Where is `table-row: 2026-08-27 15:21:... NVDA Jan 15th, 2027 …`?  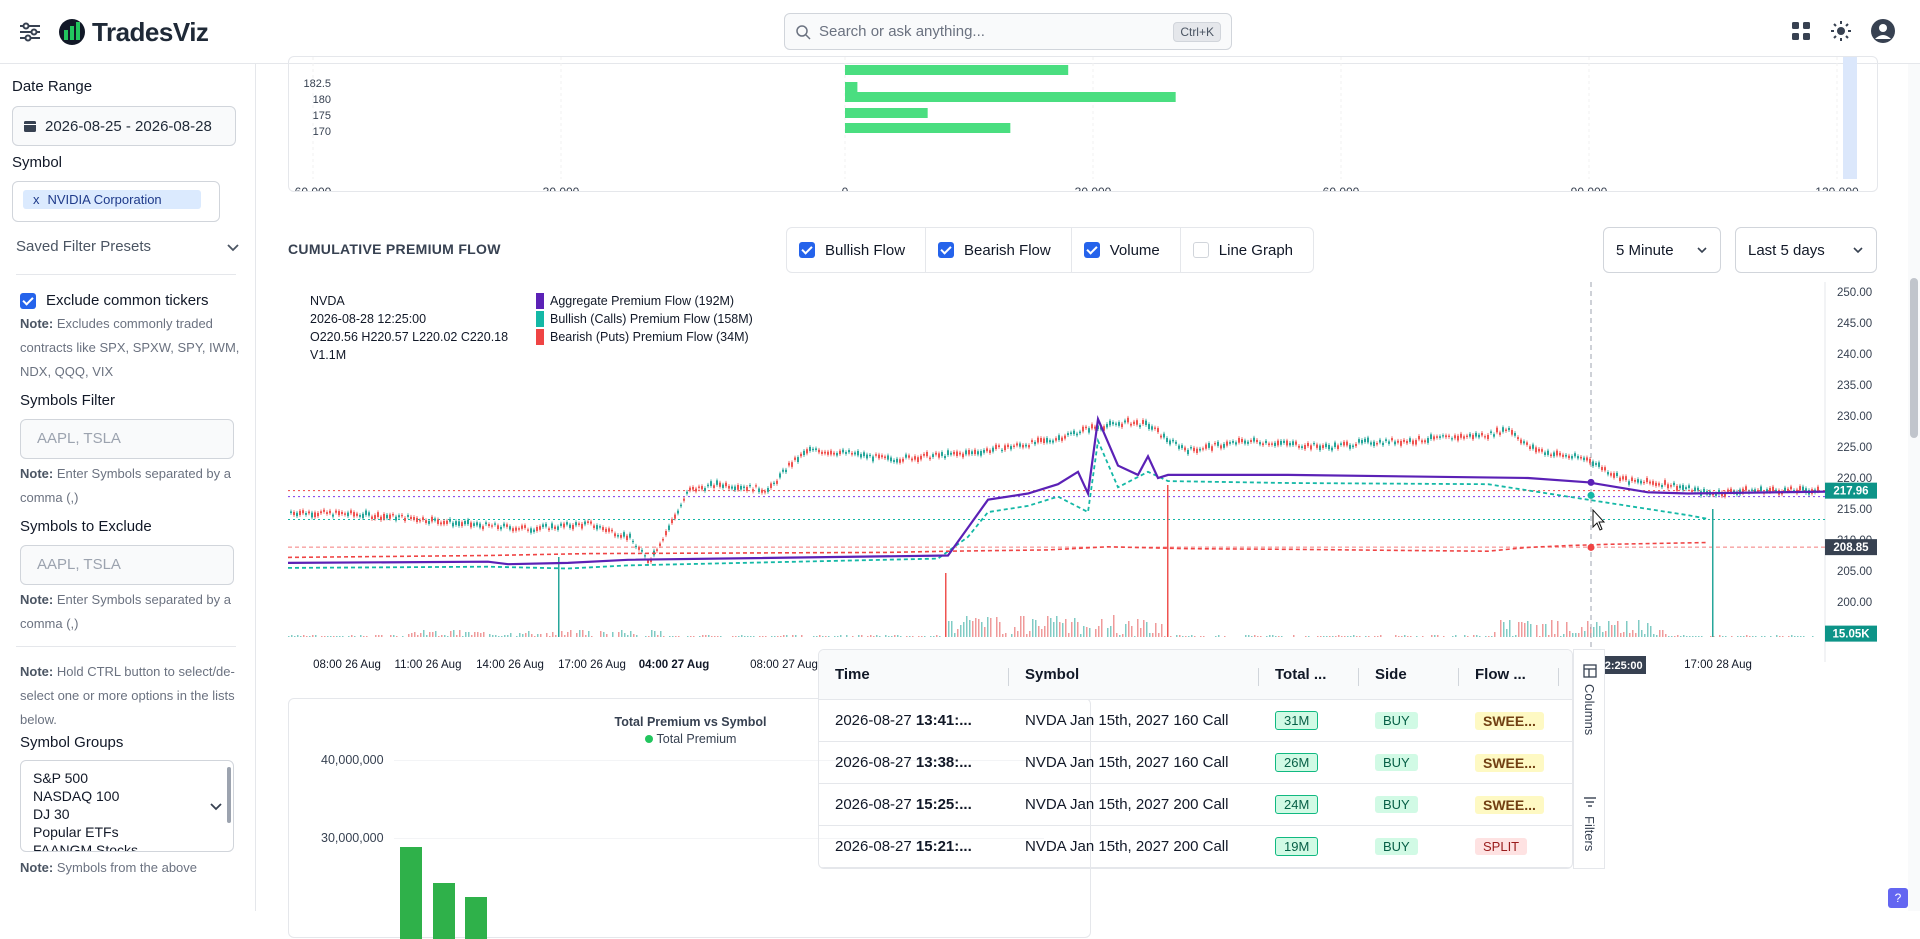
table-row: 2026-08-27 15:21:... NVDA Jan 15th, 2027 … is located at coordinates (1195, 847).